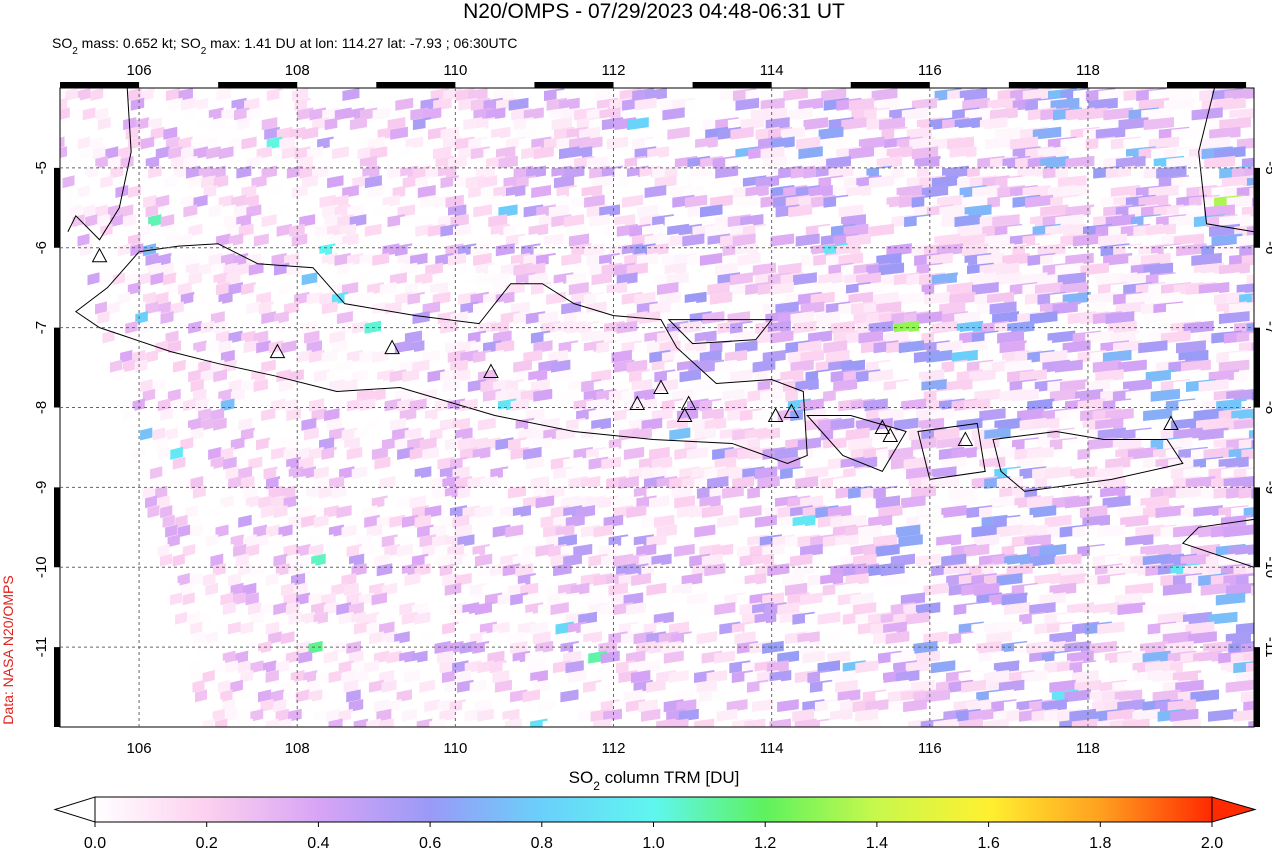  I want to click on x-tick-label: 112, so click(614, 748).